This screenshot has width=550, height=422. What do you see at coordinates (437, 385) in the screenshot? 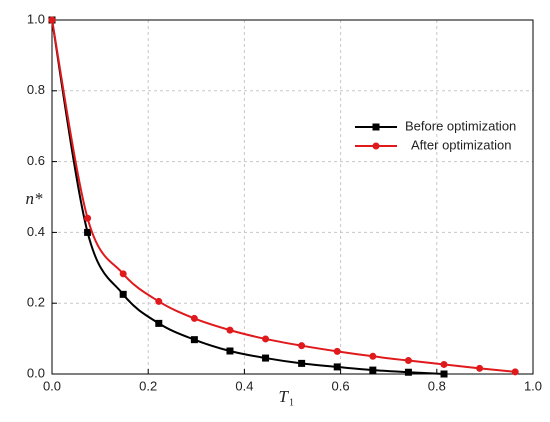
I see `x-tick-label: 0.8` at bounding box center [437, 385].